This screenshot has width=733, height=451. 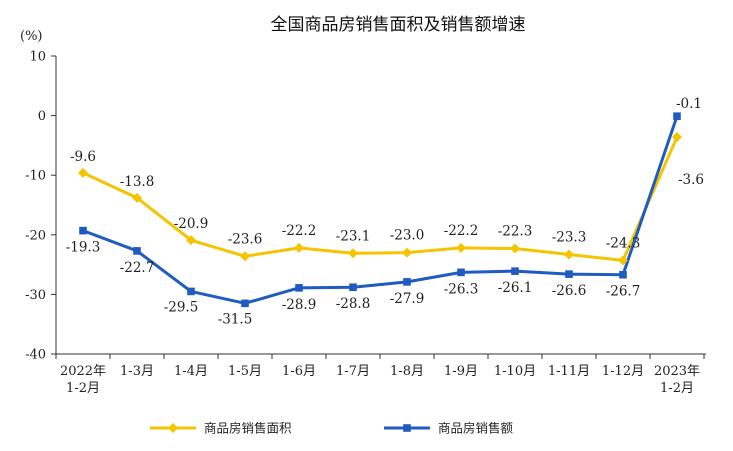 What do you see at coordinates (191, 224) in the screenshot?
I see `series-1-data-label: -20.9` at bounding box center [191, 224].